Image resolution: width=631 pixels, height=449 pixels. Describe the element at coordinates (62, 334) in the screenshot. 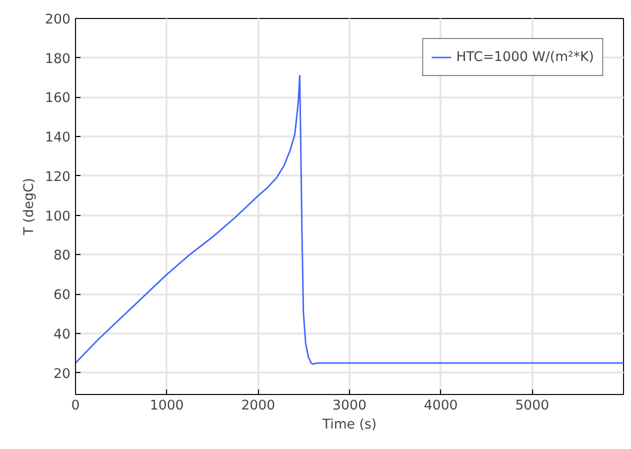

I see `y-tick-label: 40` at that location.